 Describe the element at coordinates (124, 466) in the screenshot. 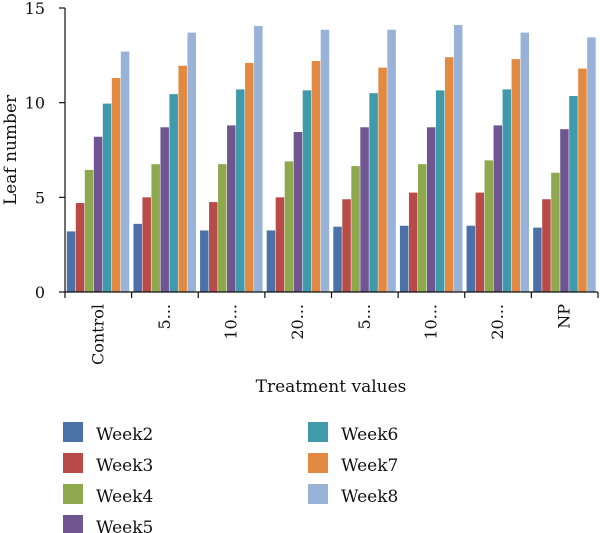

I see `legend-label-week3: Week3` at that location.